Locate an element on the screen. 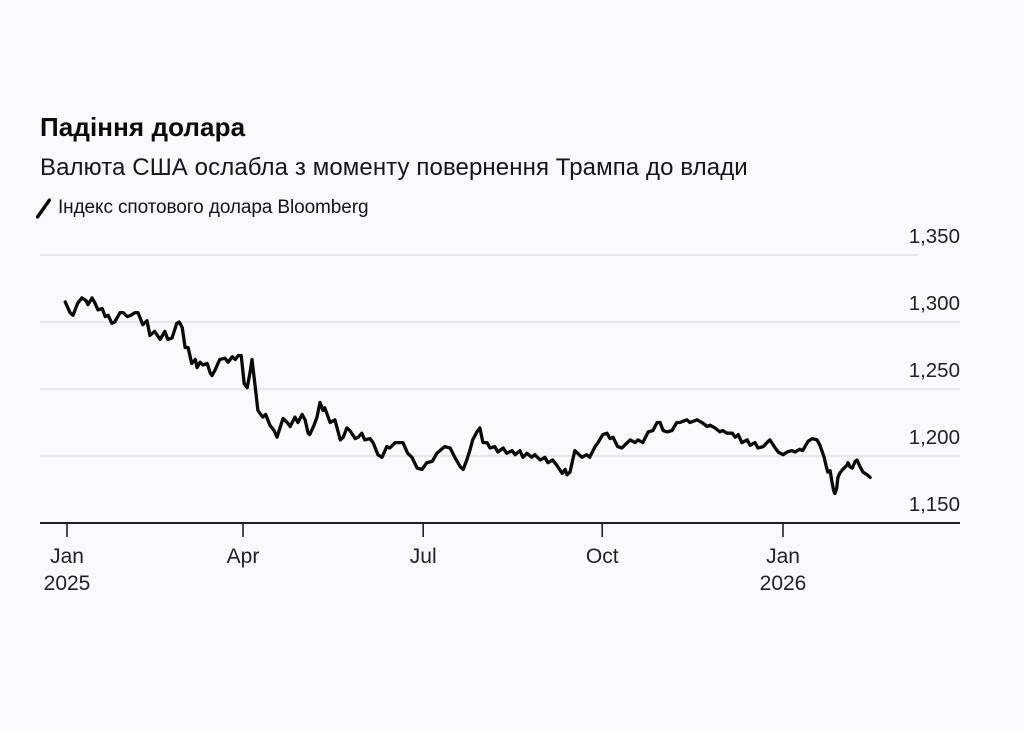 The width and height of the screenshot is (1024, 731). y-axis-label: 1,200 is located at coordinates (934, 437).